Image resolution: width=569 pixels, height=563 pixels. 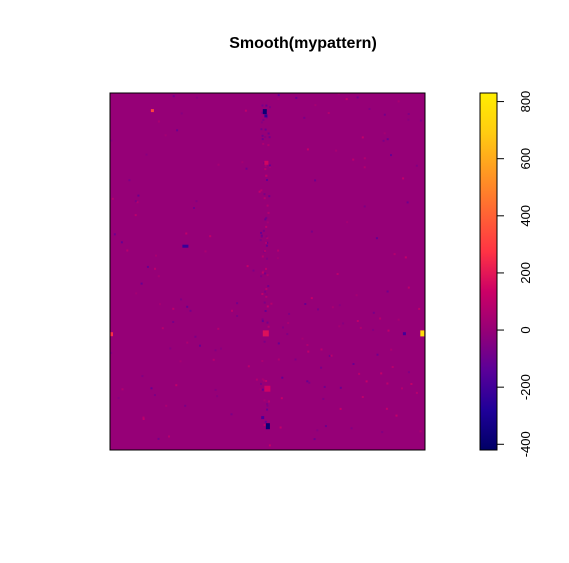 I want to click on colorbar-tick-label: 200, so click(x=525, y=273).